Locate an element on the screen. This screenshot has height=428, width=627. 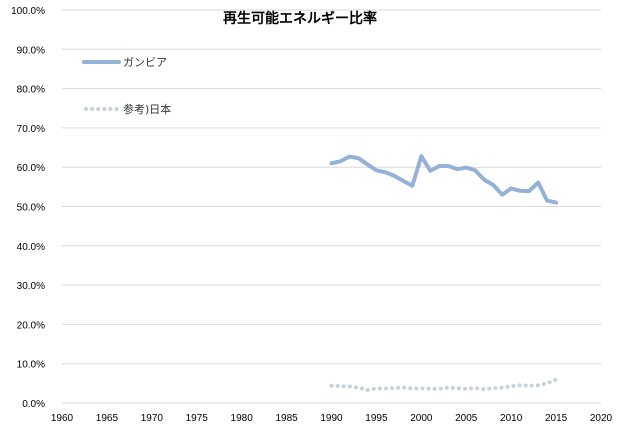
x-tick-label: 1985 is located at coordinates (286, 418).